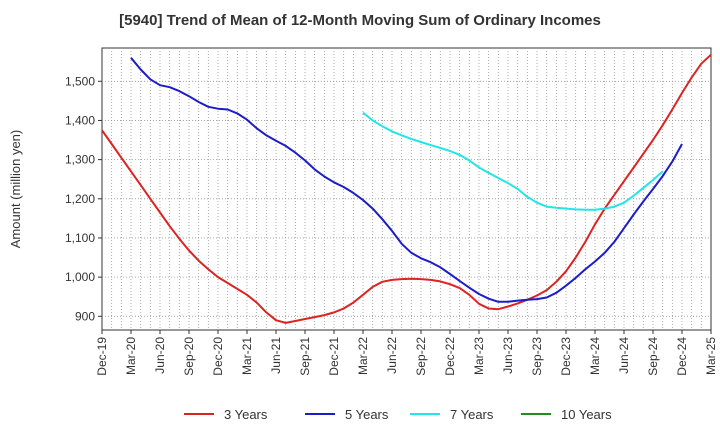 The height and width of the screenshot is (440, 720). What do you see at coordinates (363, 356) in the screenshot?
I see `x-tick-label: Mar-22` at bounding box center [363, 356].